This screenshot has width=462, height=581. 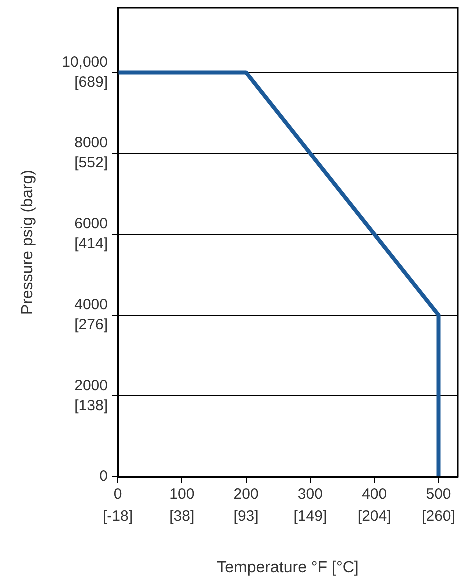 What do you see at coordinates (104, 477) in the screenshot?
I see `y-tick-label: 0` at bounding box center [104, 477].